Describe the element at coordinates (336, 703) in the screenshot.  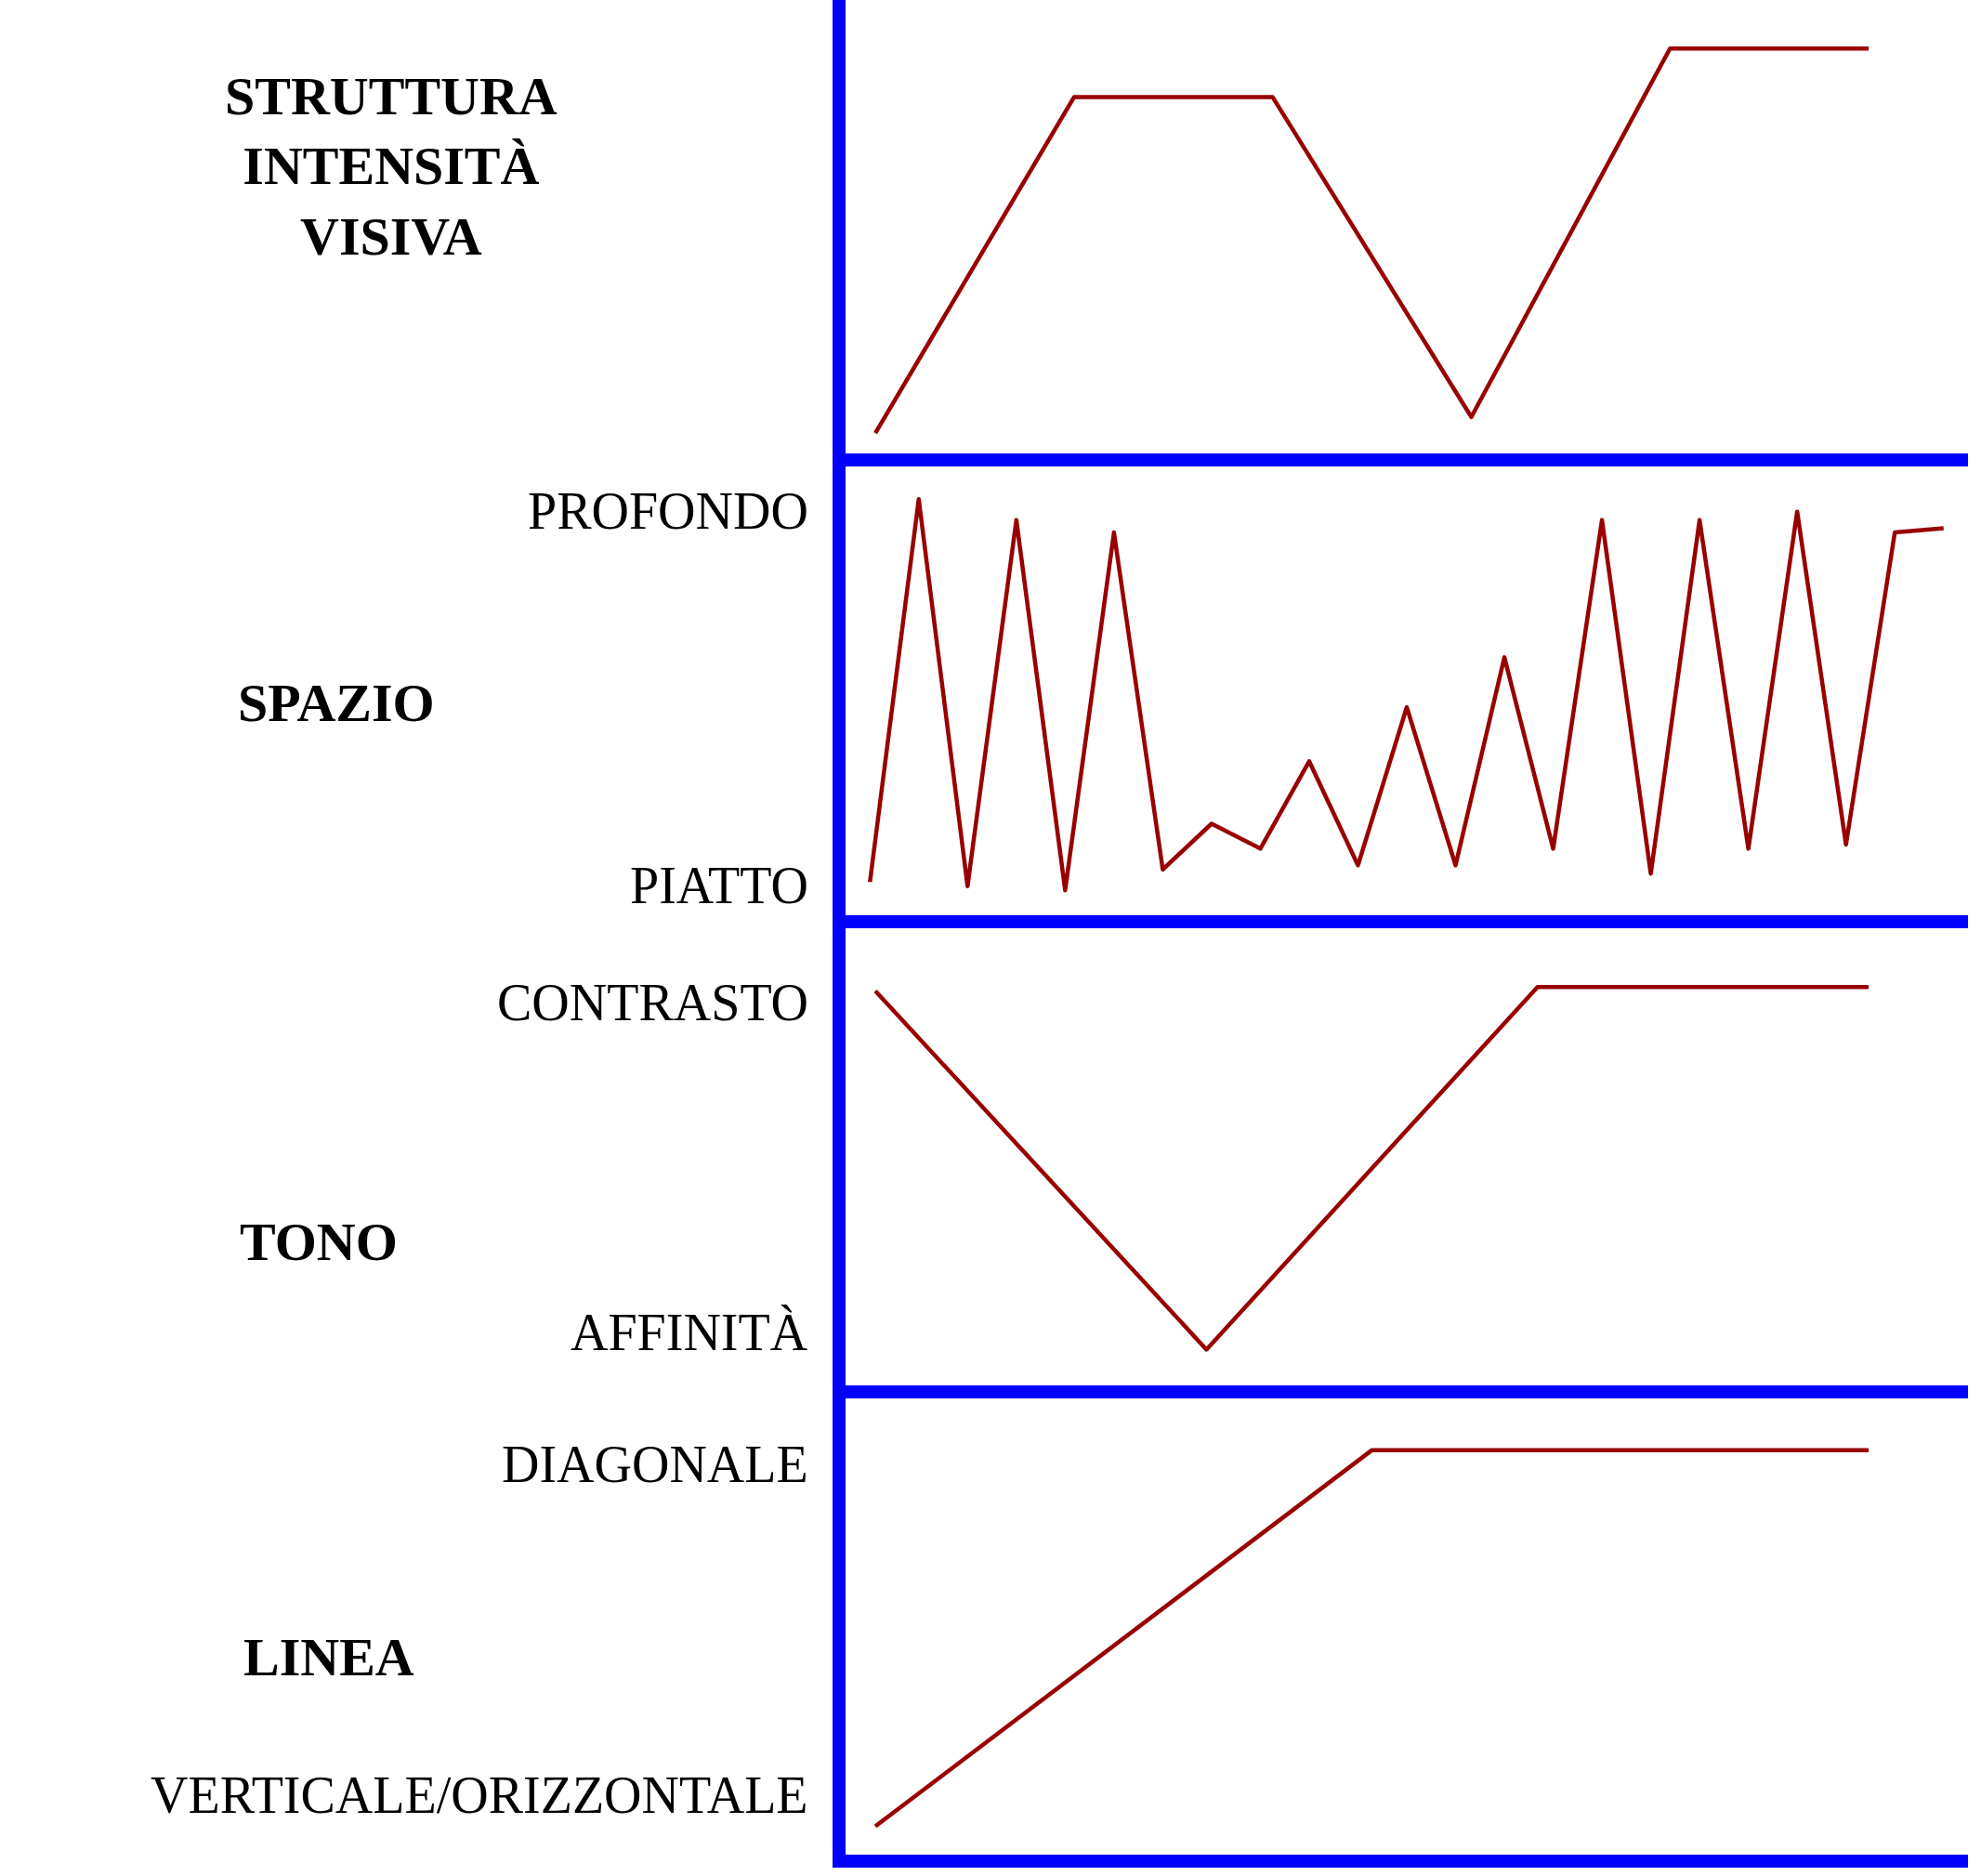
I see `y-axis-title: SPAZIO` at that location.